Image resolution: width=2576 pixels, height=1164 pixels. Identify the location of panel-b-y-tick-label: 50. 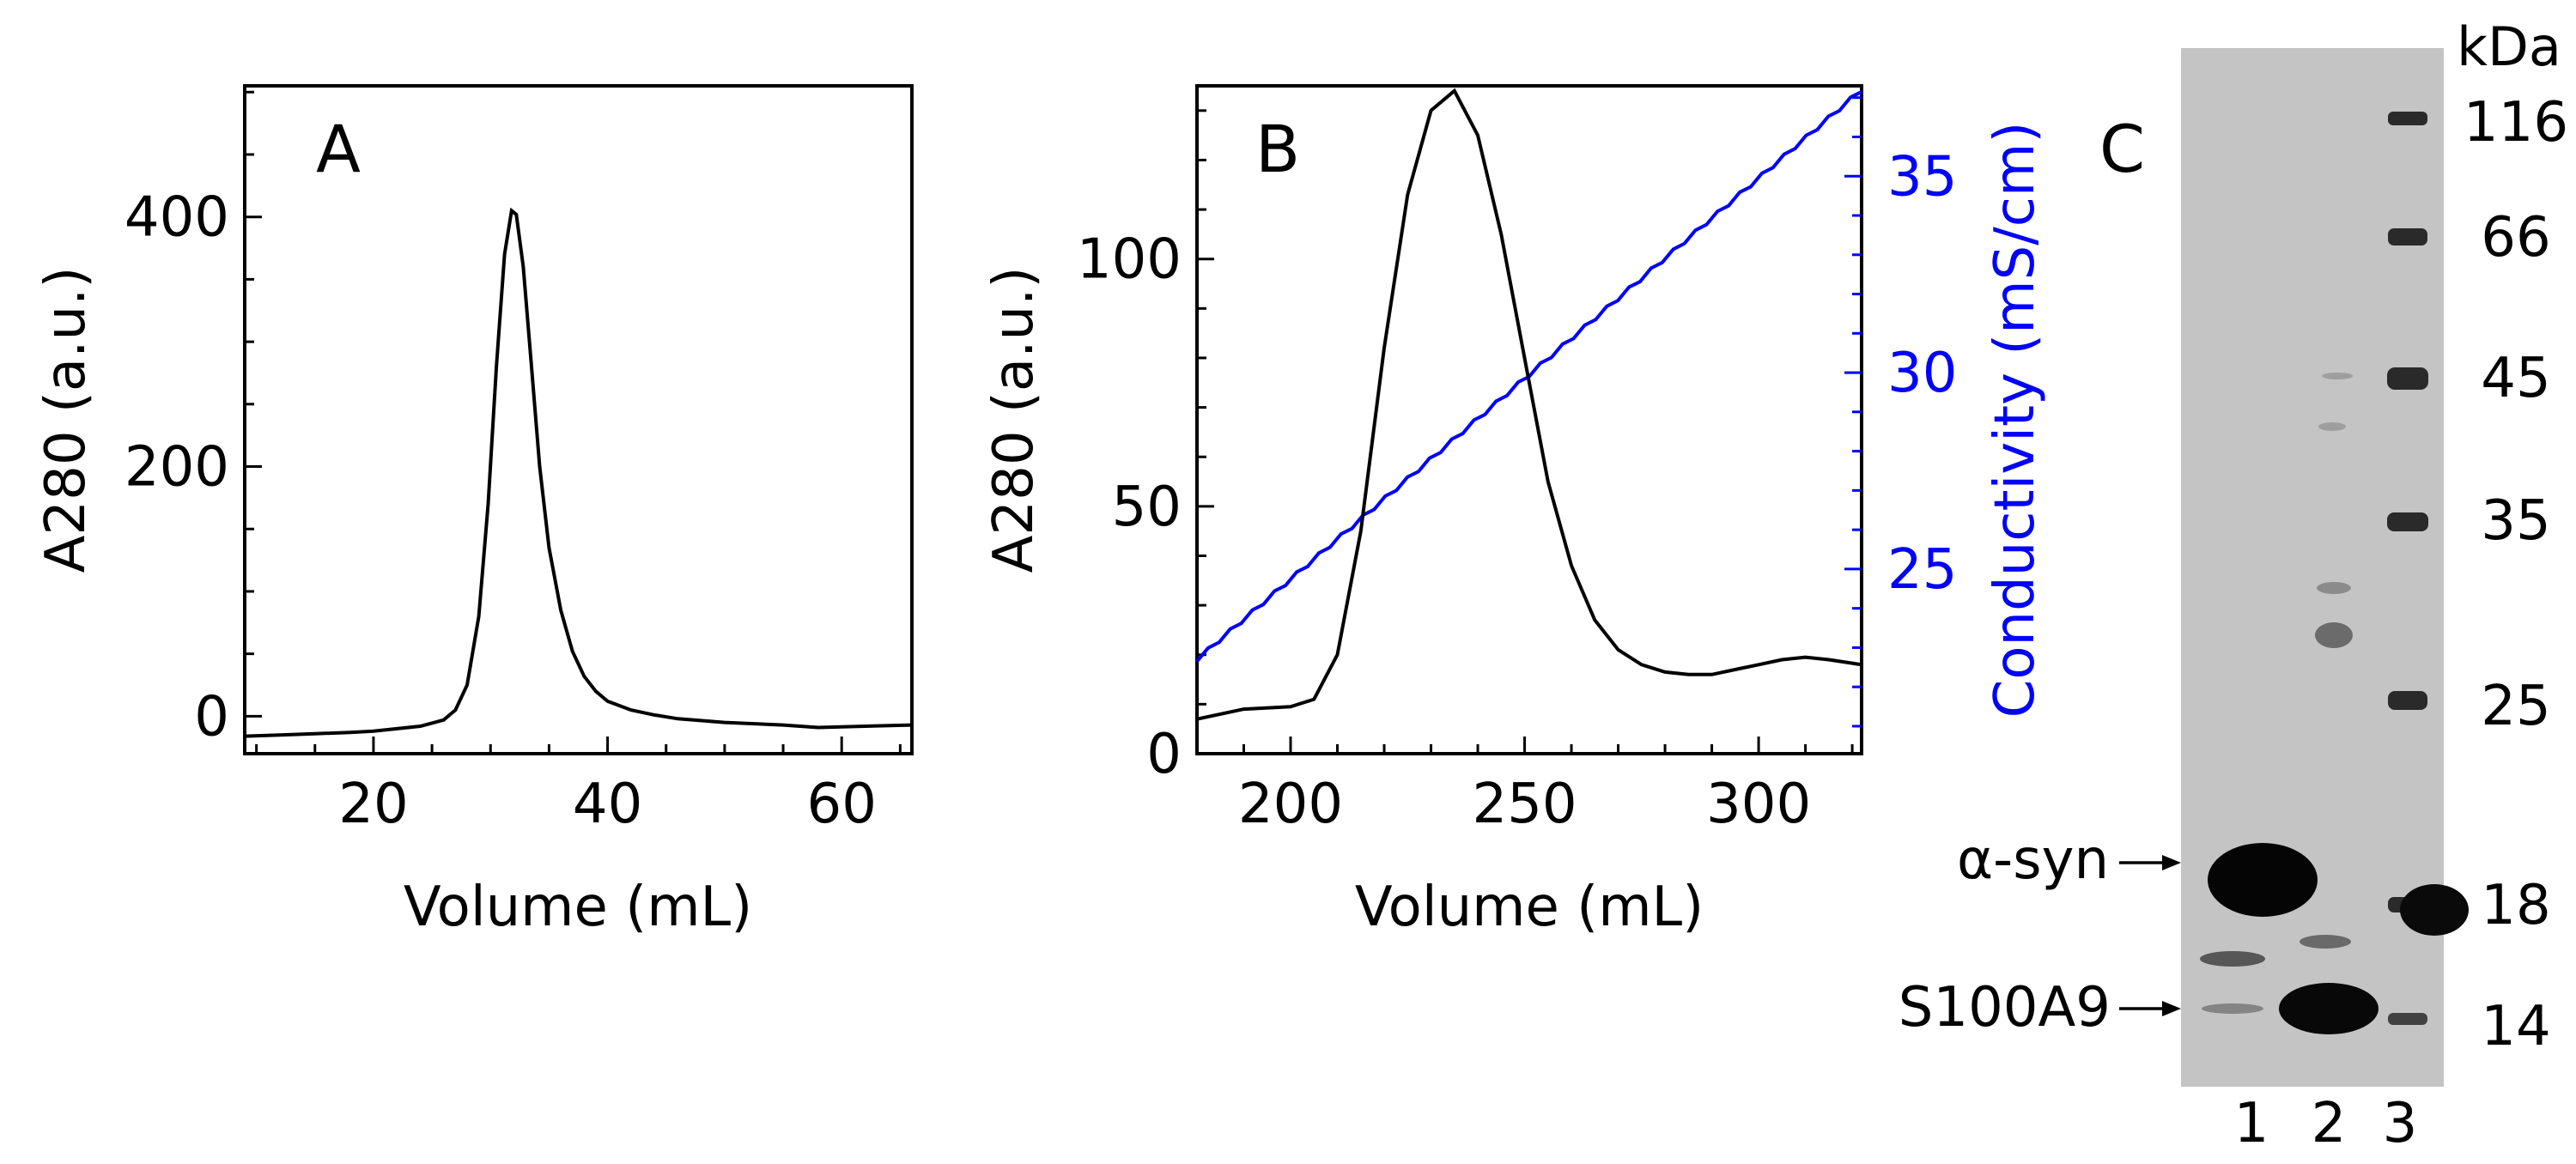
(1147, 507).